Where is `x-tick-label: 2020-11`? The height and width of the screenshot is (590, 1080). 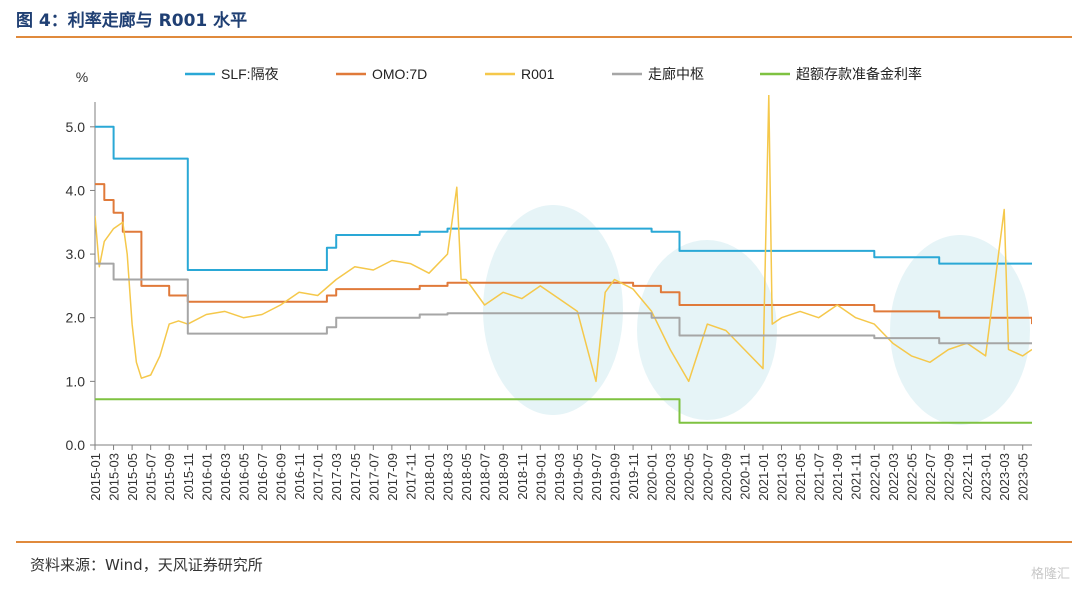 x-tick-label: 2020-11 is located at coordinates (744, 476).